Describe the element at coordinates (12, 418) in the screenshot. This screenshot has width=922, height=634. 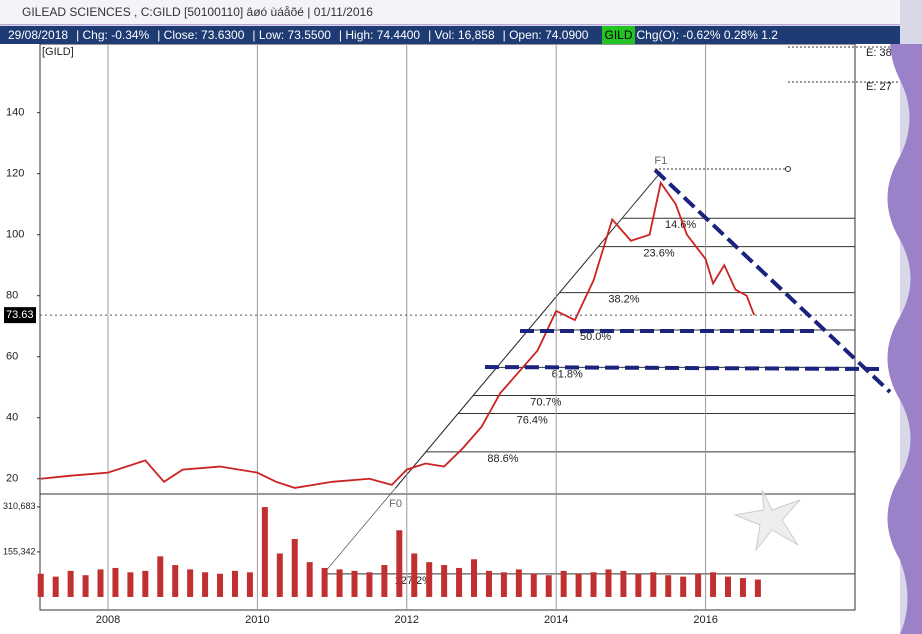
I see `y-tick-label: 40` at that location.